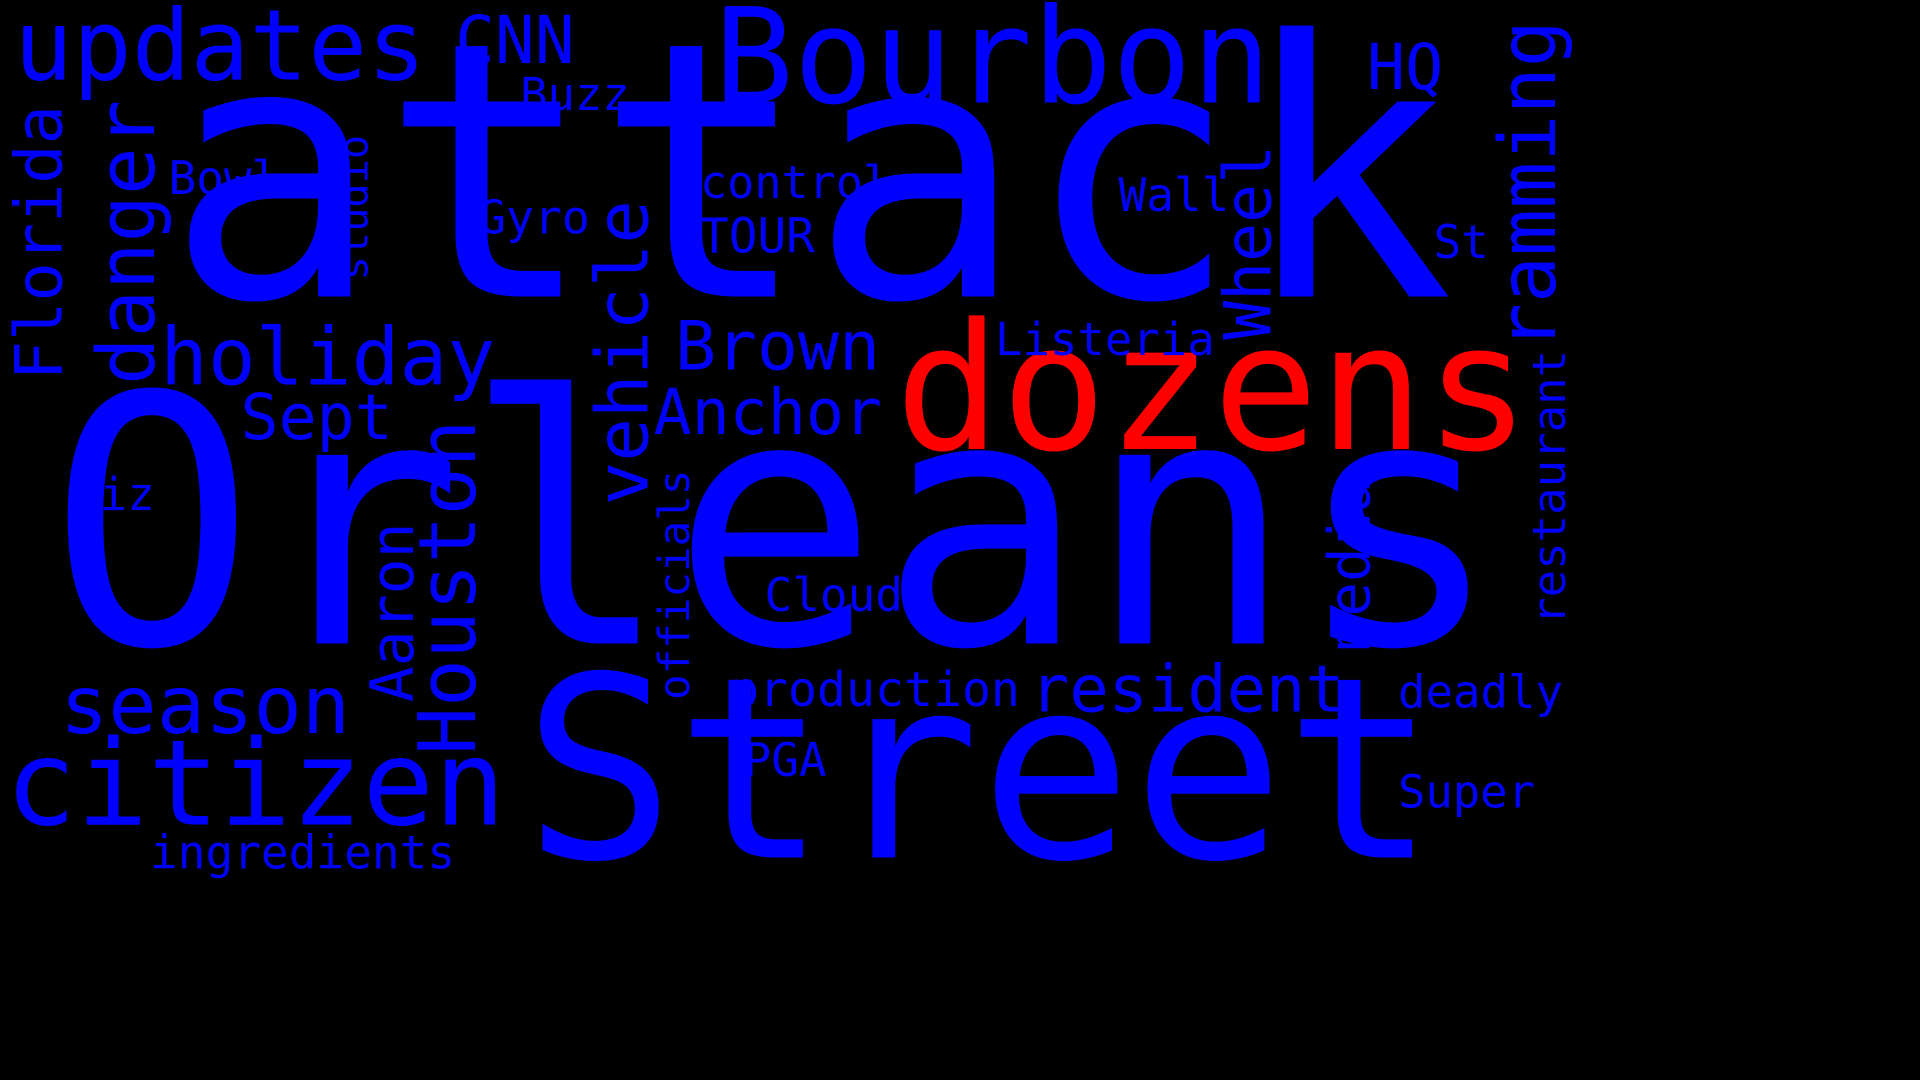 Image resolution: width=1920 pixels, height=1080 pixels. What do you see at coordinates (302, 853) in the screenshot?
I see `word-ingredients: ingredients` at bounding box center [302, 853].